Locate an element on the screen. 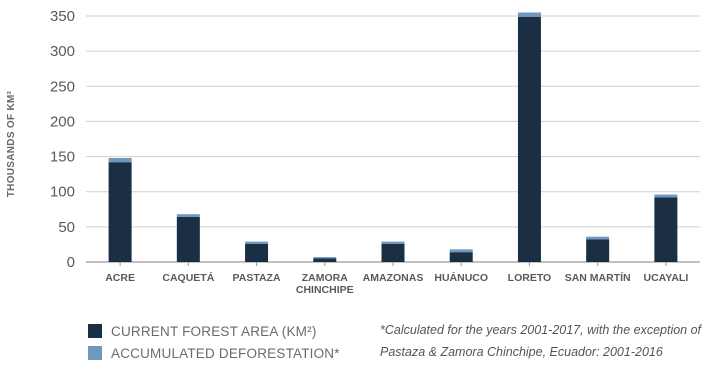  legend-label-deforestation: ACCUMULATED DEFORESTATION* is located at coordinates (225, 353).